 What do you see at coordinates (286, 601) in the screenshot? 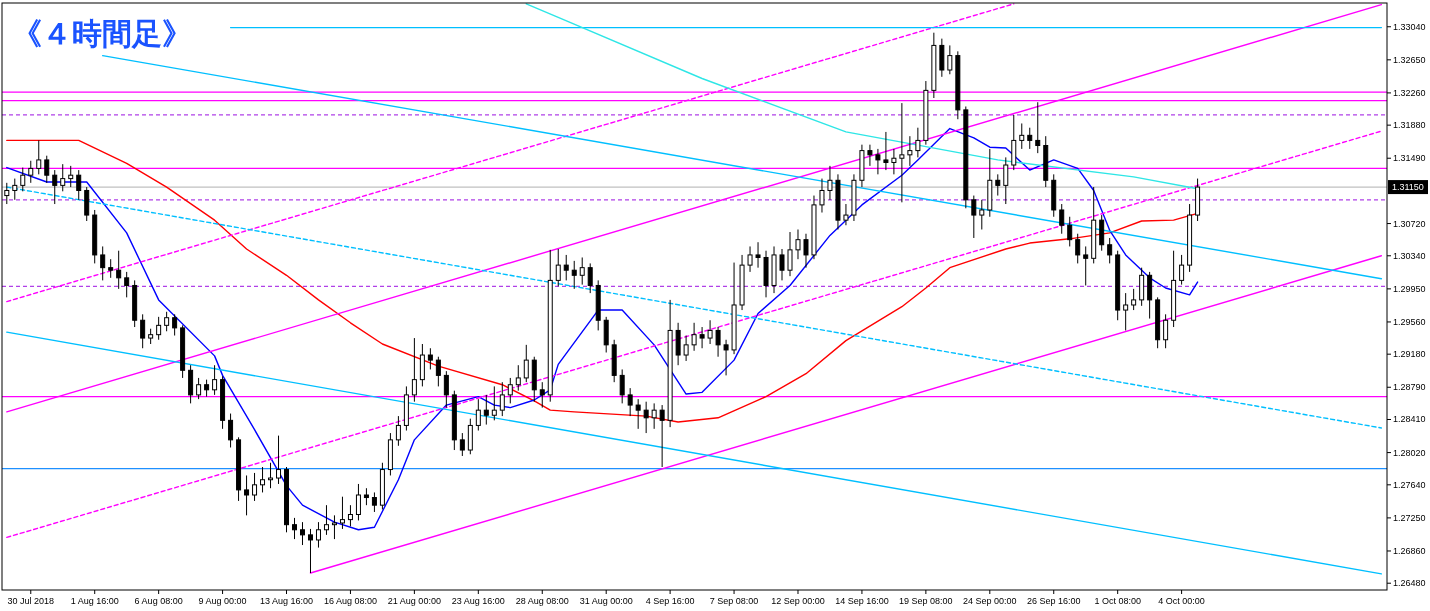
I see `x-tick-label: 13 Aug 16:00` at bounding box center [286, 601].